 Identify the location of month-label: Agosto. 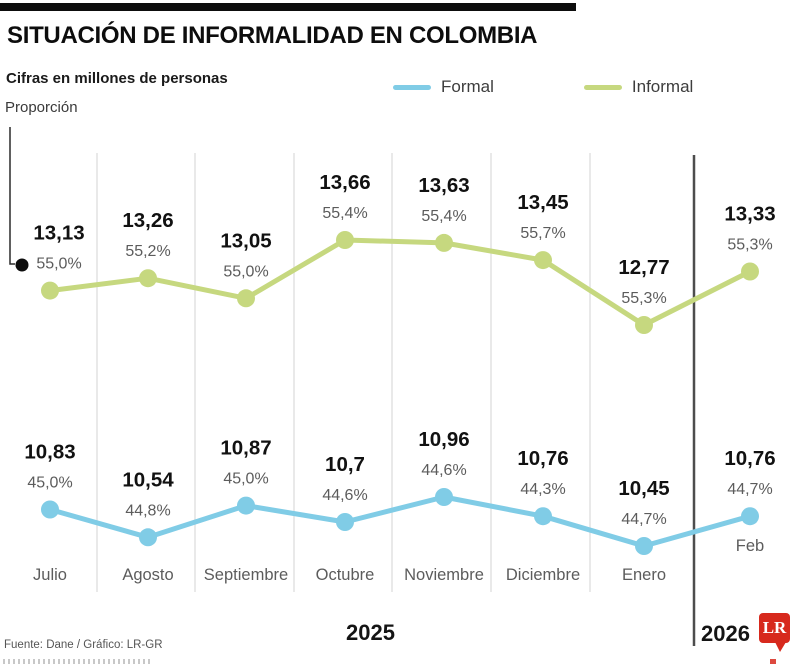
(147, 575).